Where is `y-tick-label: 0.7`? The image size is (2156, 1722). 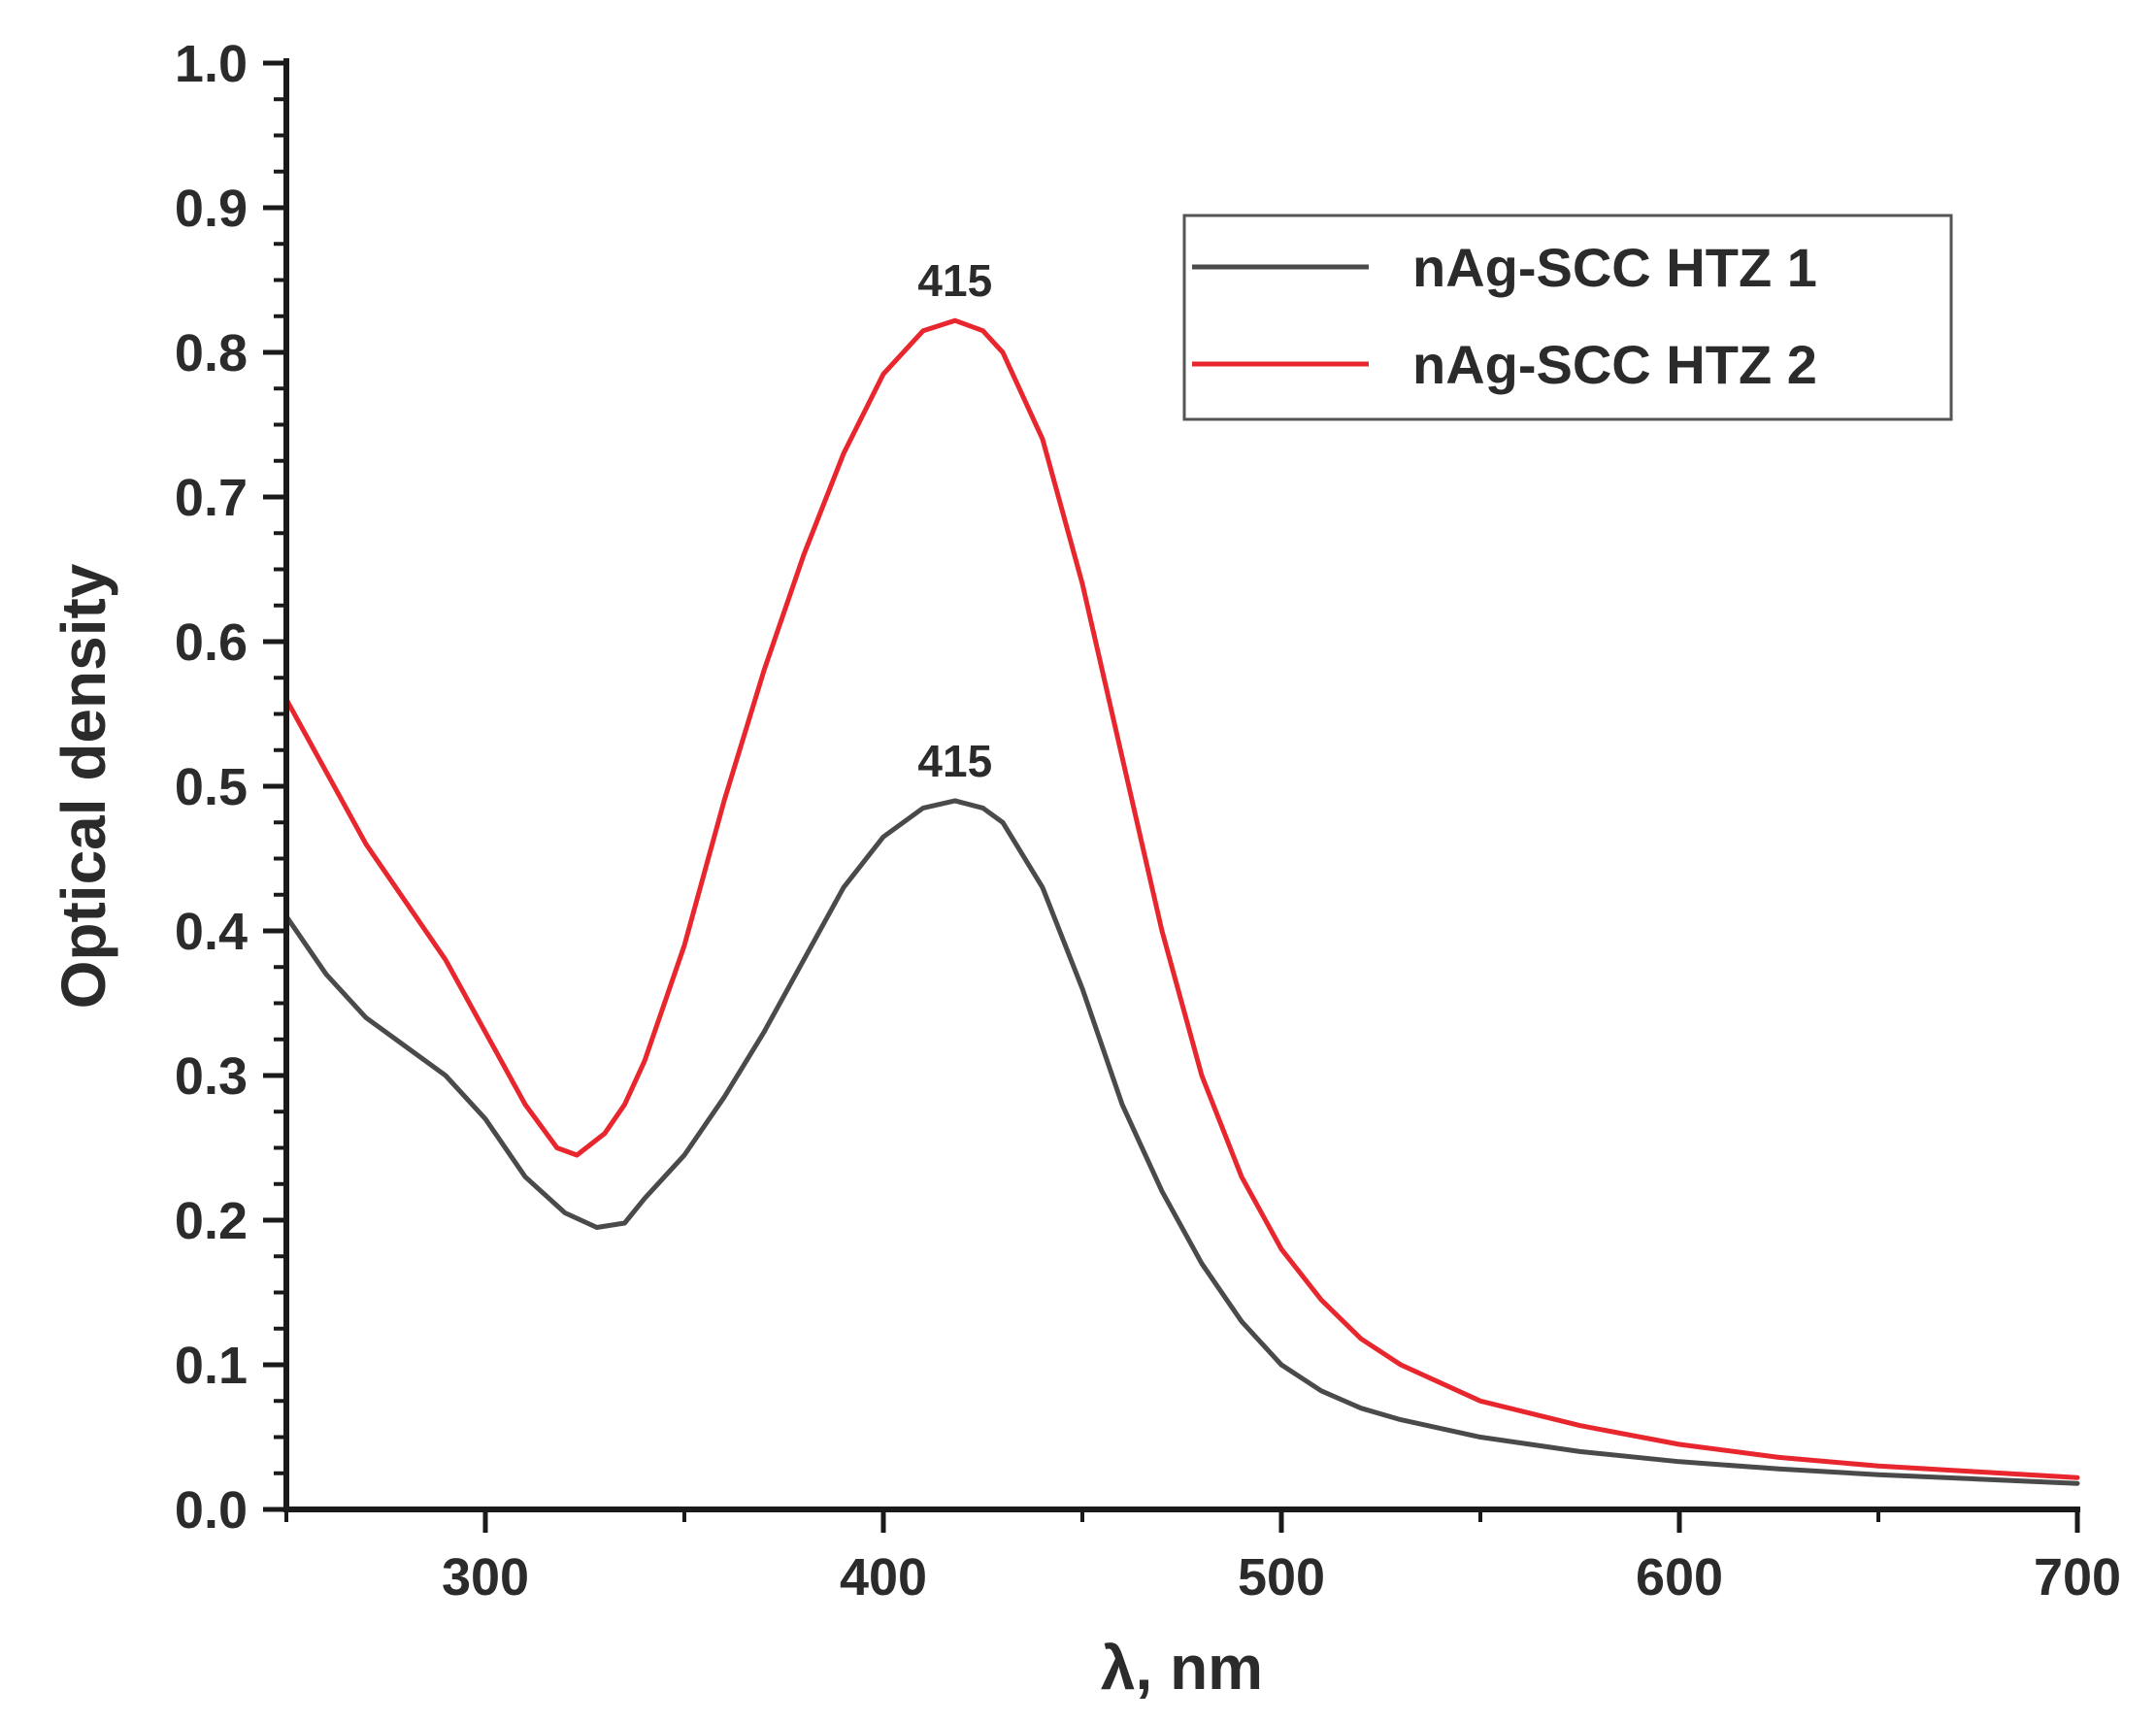
y-tick-label: 0.7 is located at coordinates (212, 498).